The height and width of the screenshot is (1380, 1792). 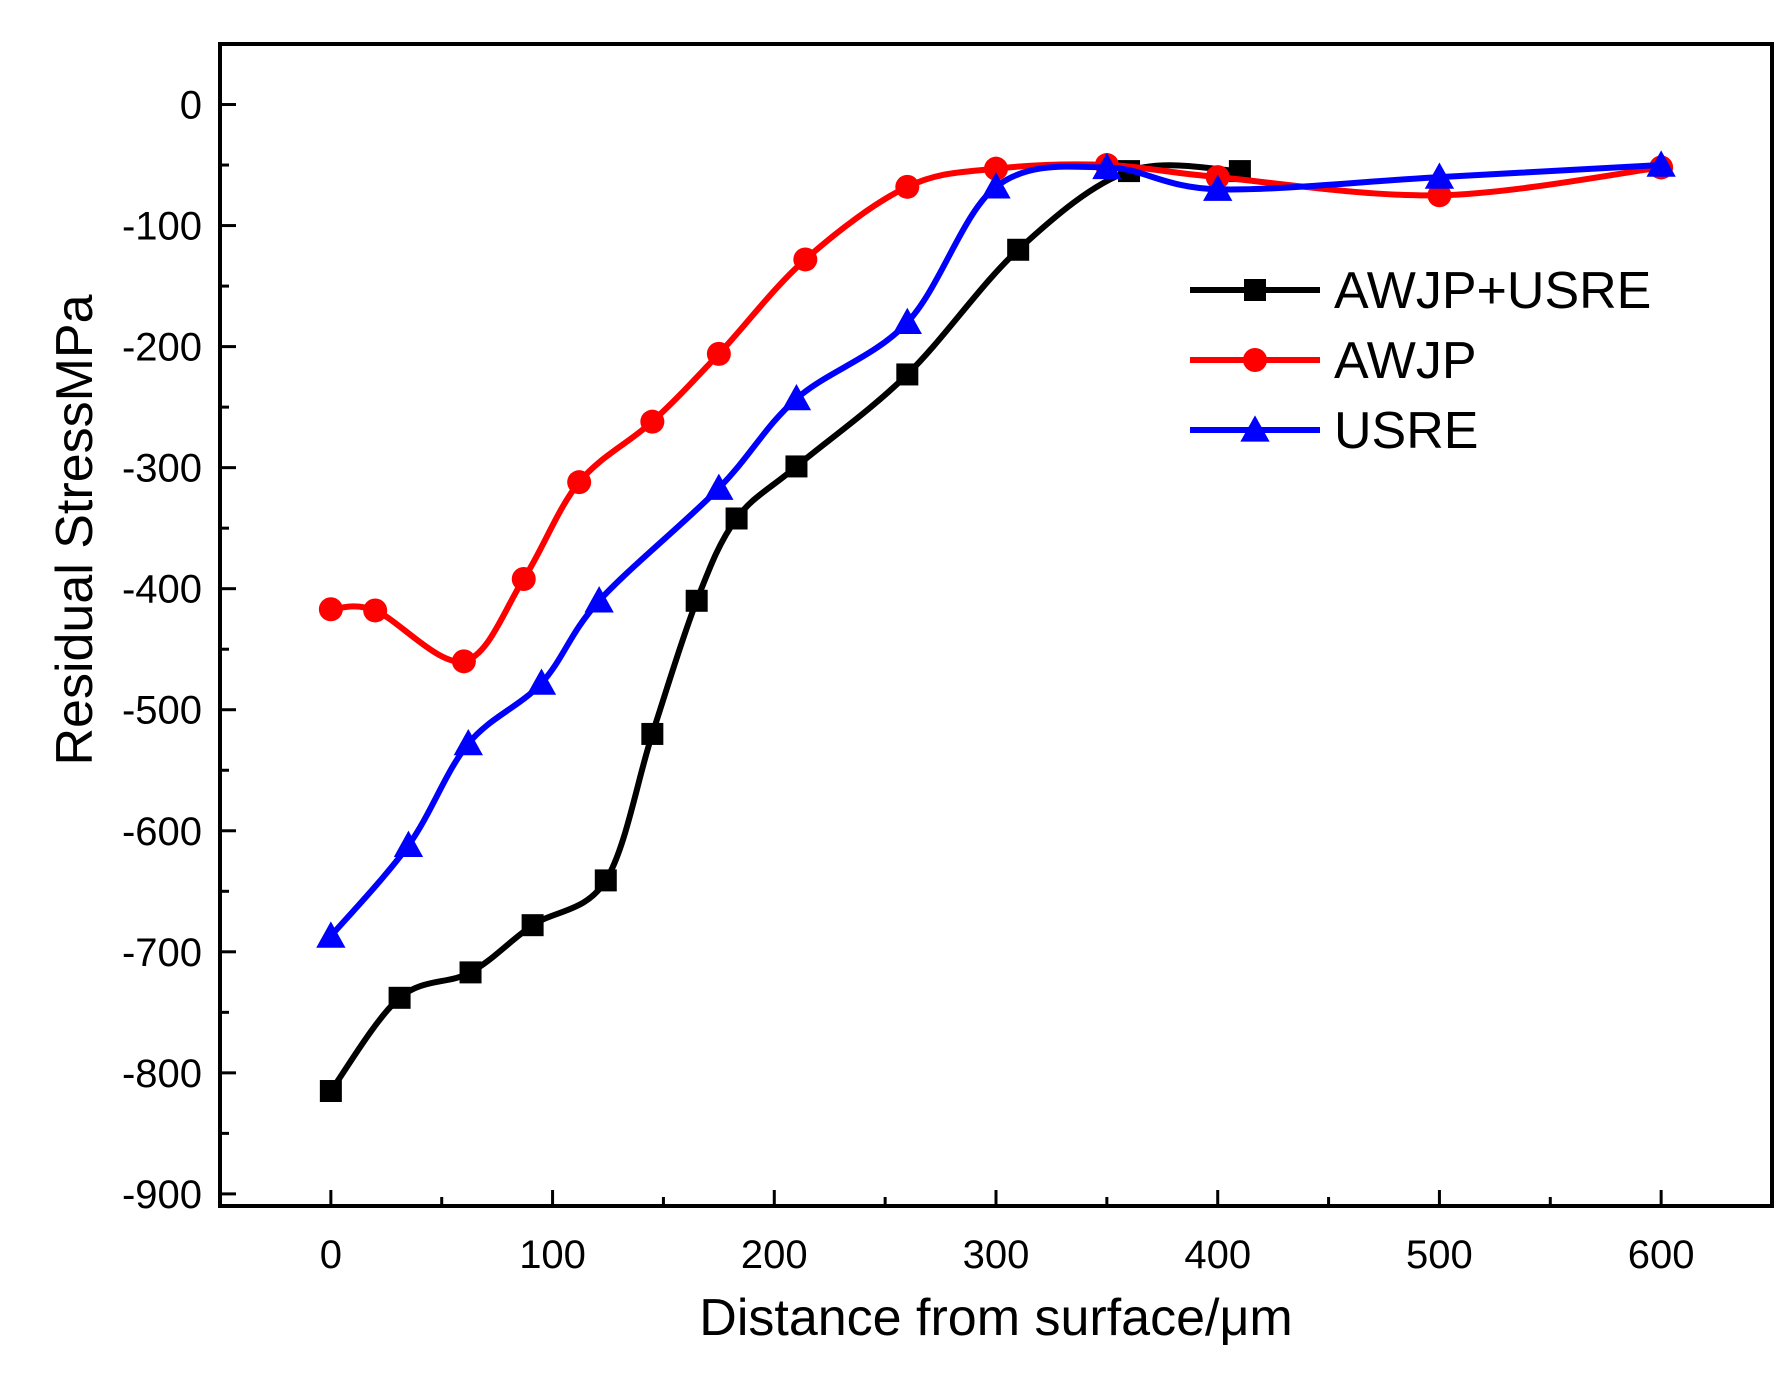 What do you see at coordinates (552, 1255) in the screenshot?
I see `x-tick-label: 100` at bounding box center [552, 1255].